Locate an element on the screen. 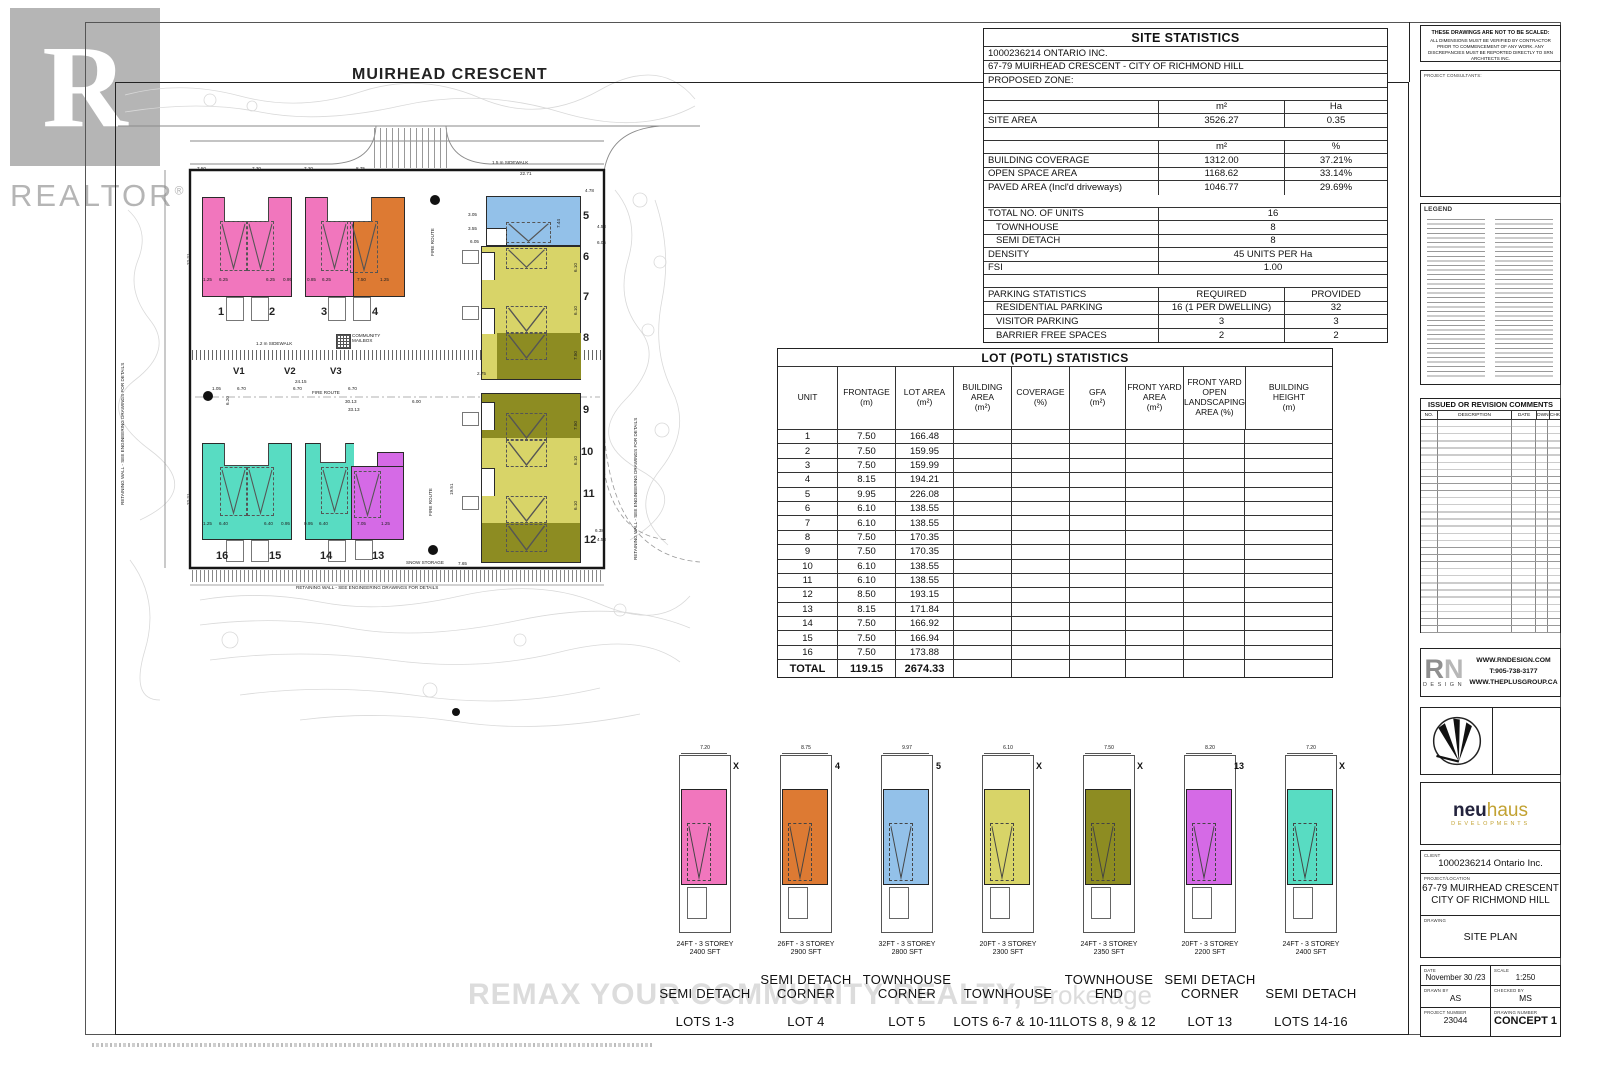 The height and width of the screenshot is (1067, 1600). dim: 3.55 is located at coordinates (472, 228).